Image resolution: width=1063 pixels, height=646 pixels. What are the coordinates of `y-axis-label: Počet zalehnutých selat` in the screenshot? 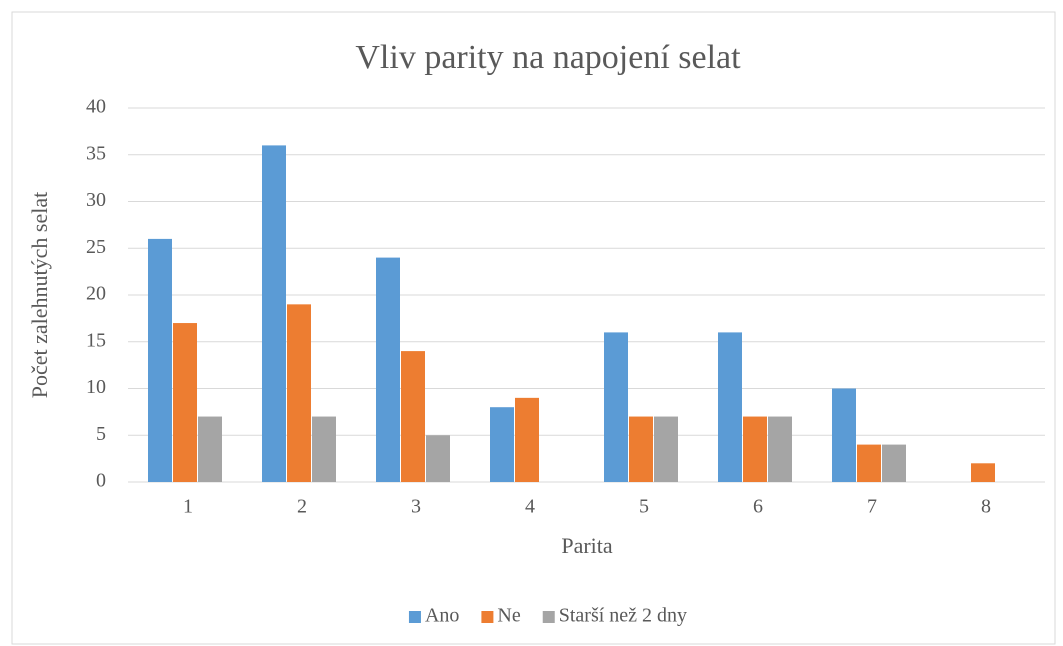 It's located at (39, 295).